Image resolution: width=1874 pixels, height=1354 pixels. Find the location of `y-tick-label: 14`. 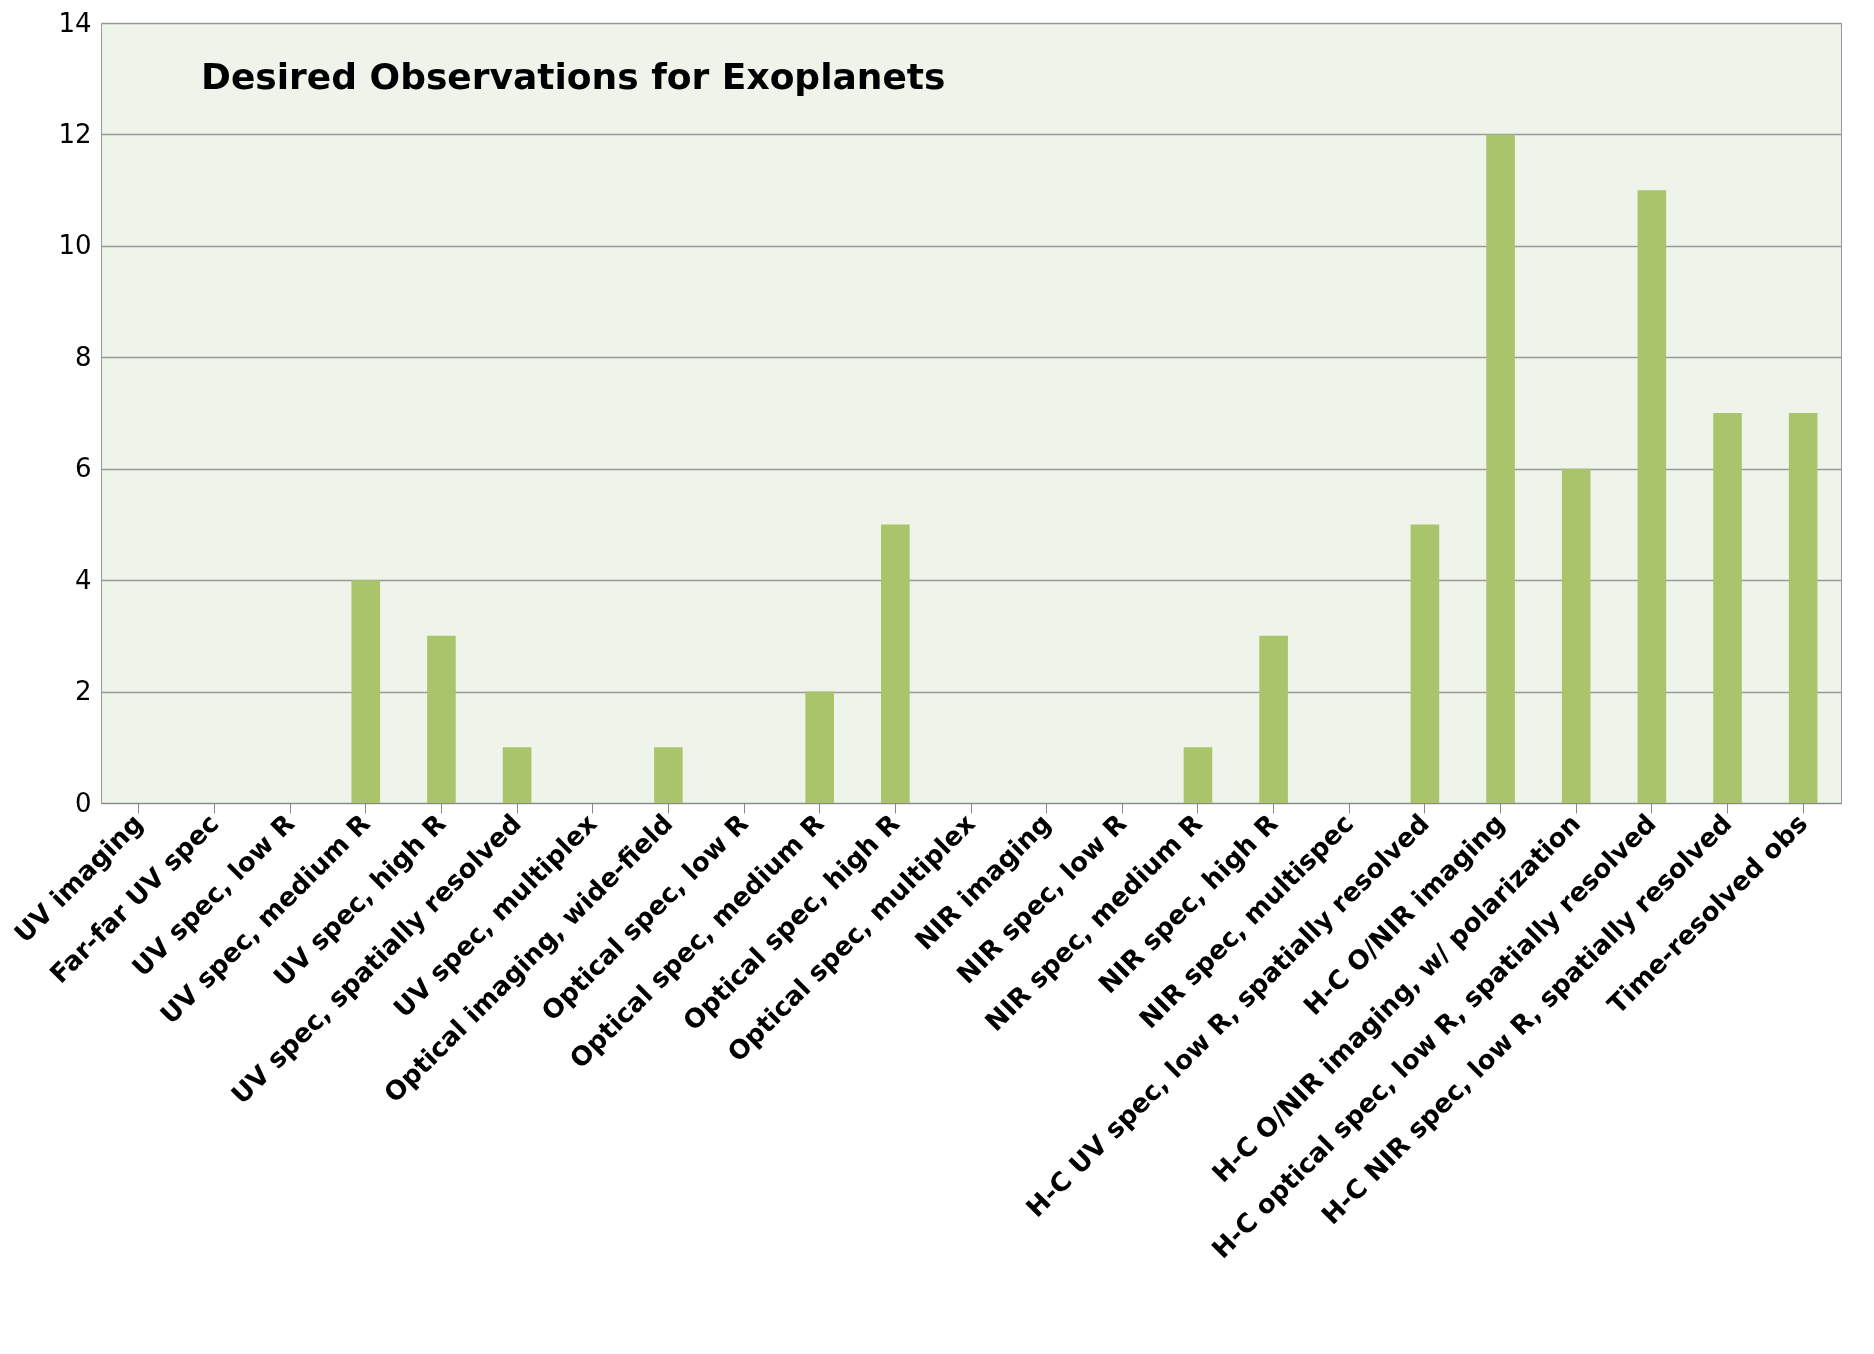

y-tick-label: 14 is located at coordinates (75, 22).